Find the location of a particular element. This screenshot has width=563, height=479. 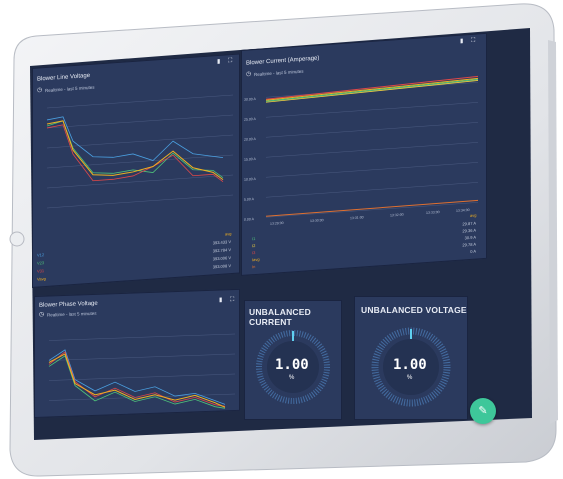

current-gauge is located at coordinates (293, 367).